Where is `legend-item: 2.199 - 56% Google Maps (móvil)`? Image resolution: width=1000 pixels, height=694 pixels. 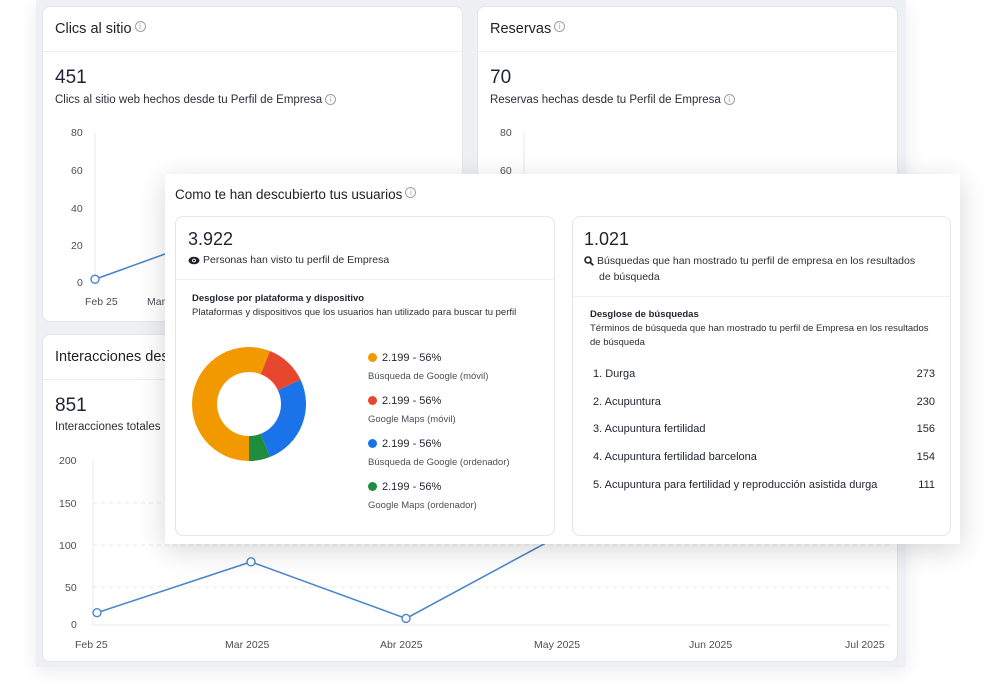 legend-item: 2.199 - 56% Google Maps (móvil) is located at coordinates (412, 409).